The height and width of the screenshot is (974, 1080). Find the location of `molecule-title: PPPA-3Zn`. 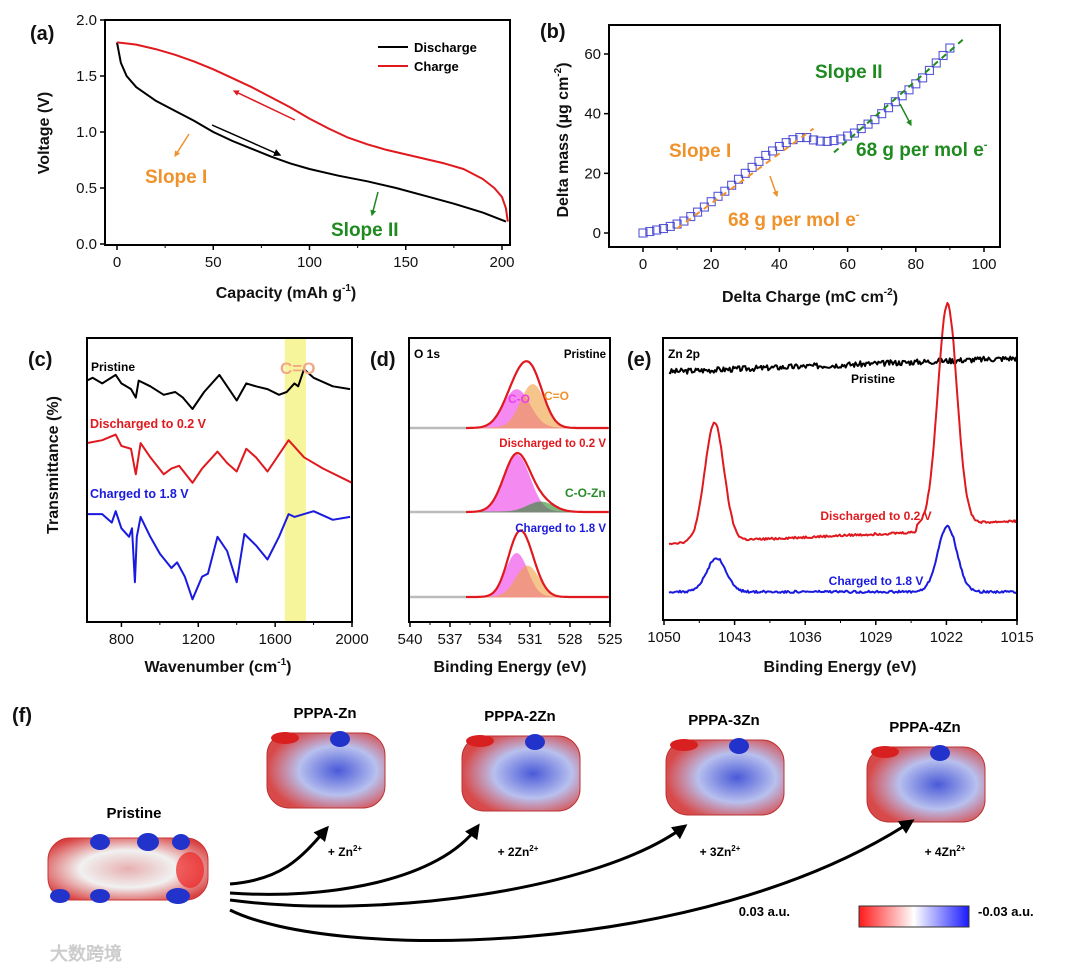

molecule-title: PPPA-3Zn is located at coordinates (723, 720).